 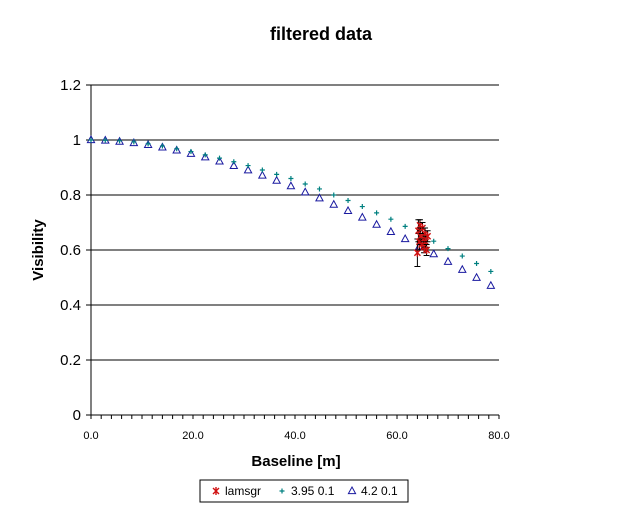 What do you see at coordinates (90, 436) in the screenshot?
I see `x-tick-label: 0.0` at bounding box center [90, 436].